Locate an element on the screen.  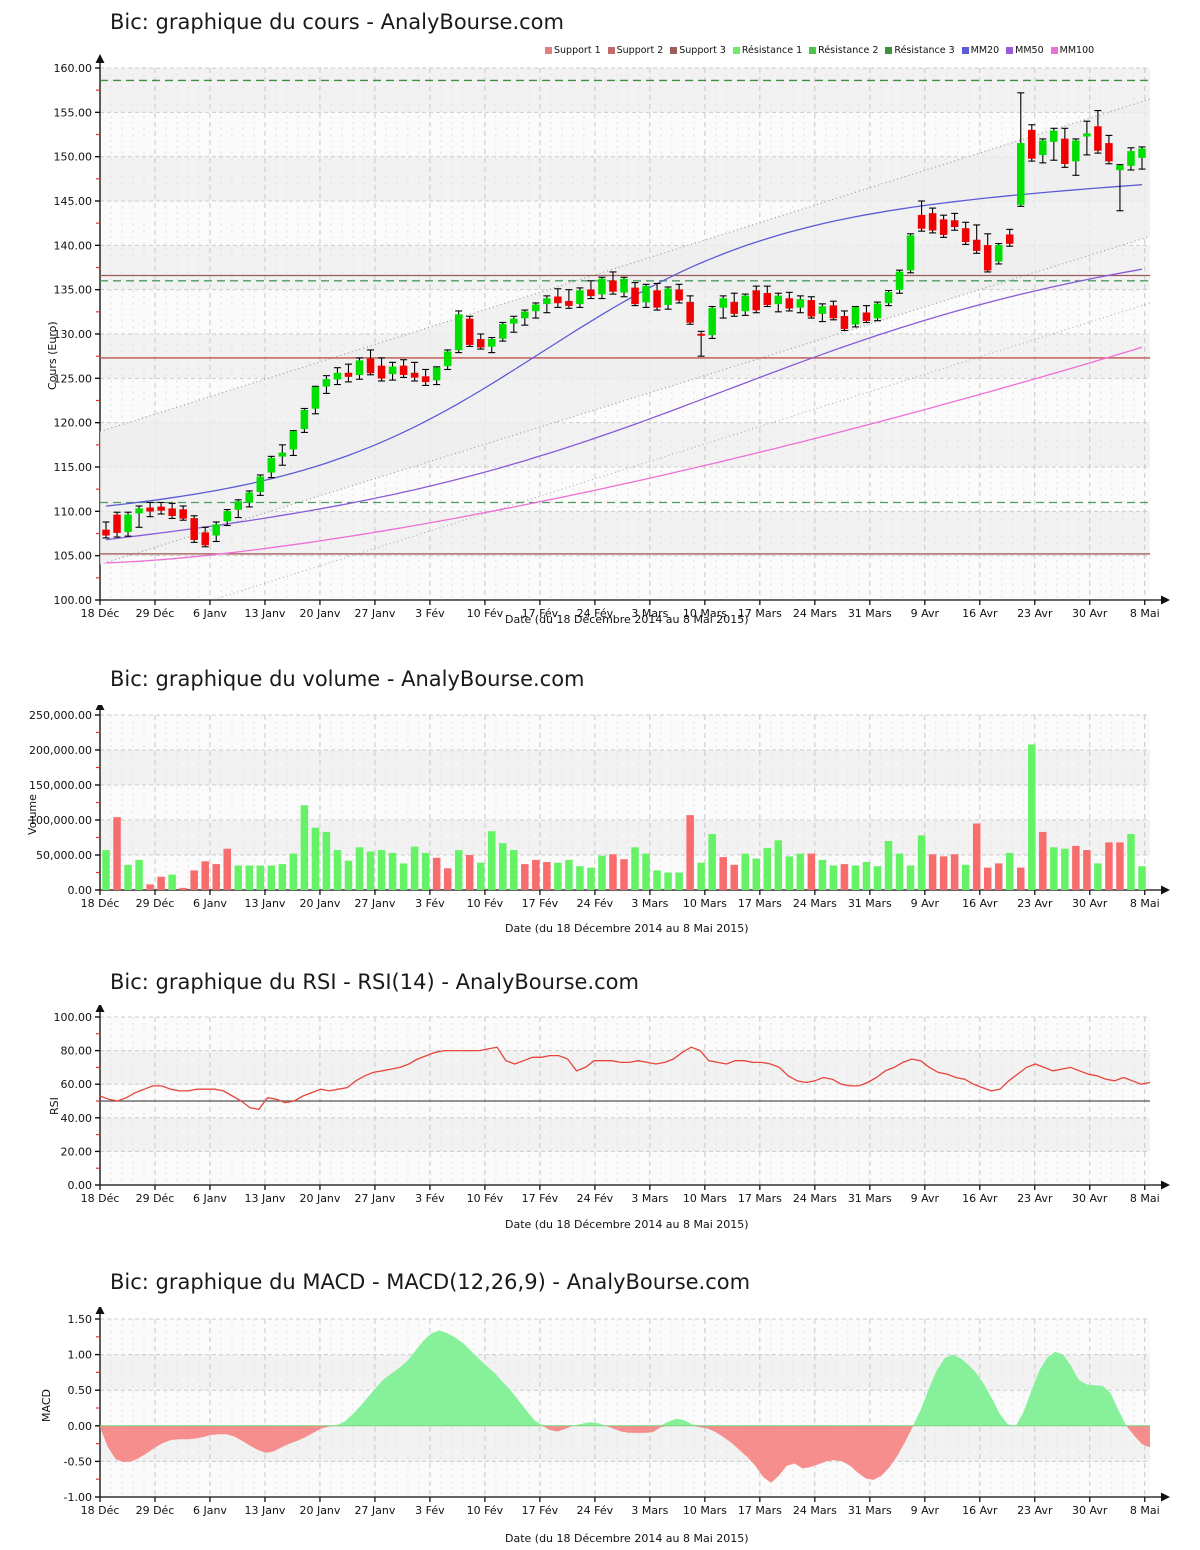
svg-text: 0.50 is located at coordinates (80, 1390).